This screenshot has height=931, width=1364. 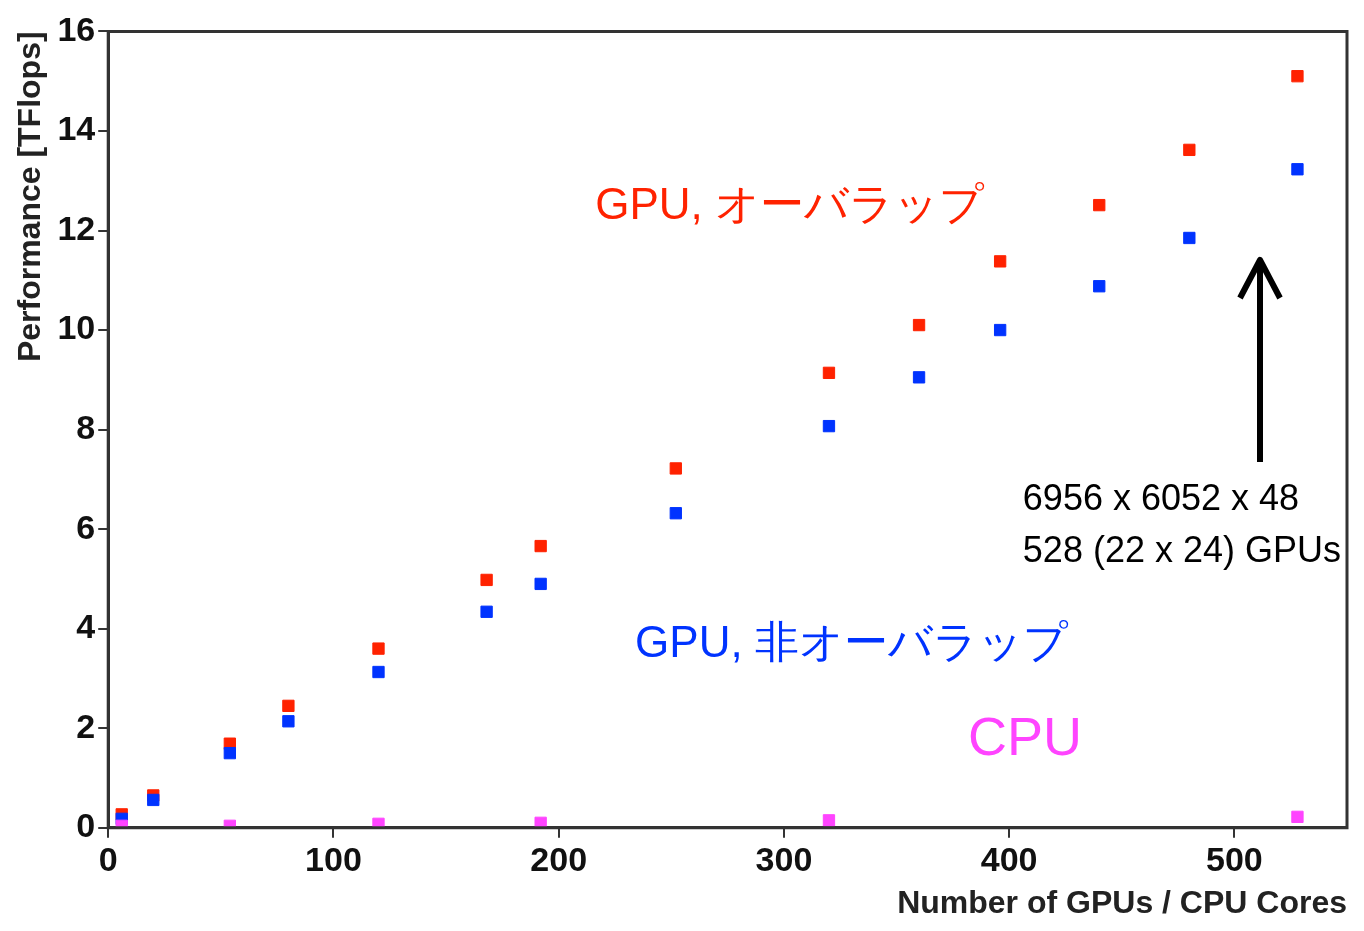 What do you see at coordinates (86, 426) in the screenshot?
I see `y-tick-label: 8` at bounding box center [86, 426].